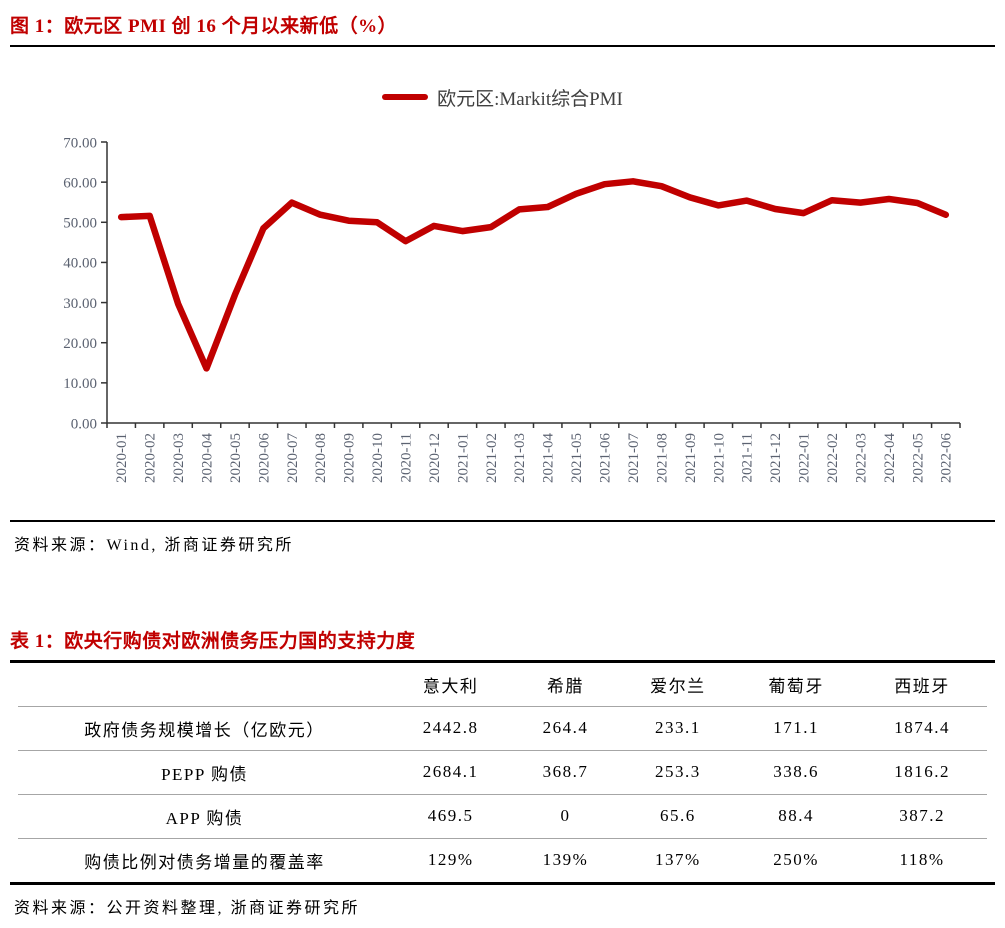 The width and height of the screenshot is (1005, 928). What do you see at coordinates (606, 458) in the screenshot?
I see `x-tick-label: 2021-06` at bounding box center [606, 458].